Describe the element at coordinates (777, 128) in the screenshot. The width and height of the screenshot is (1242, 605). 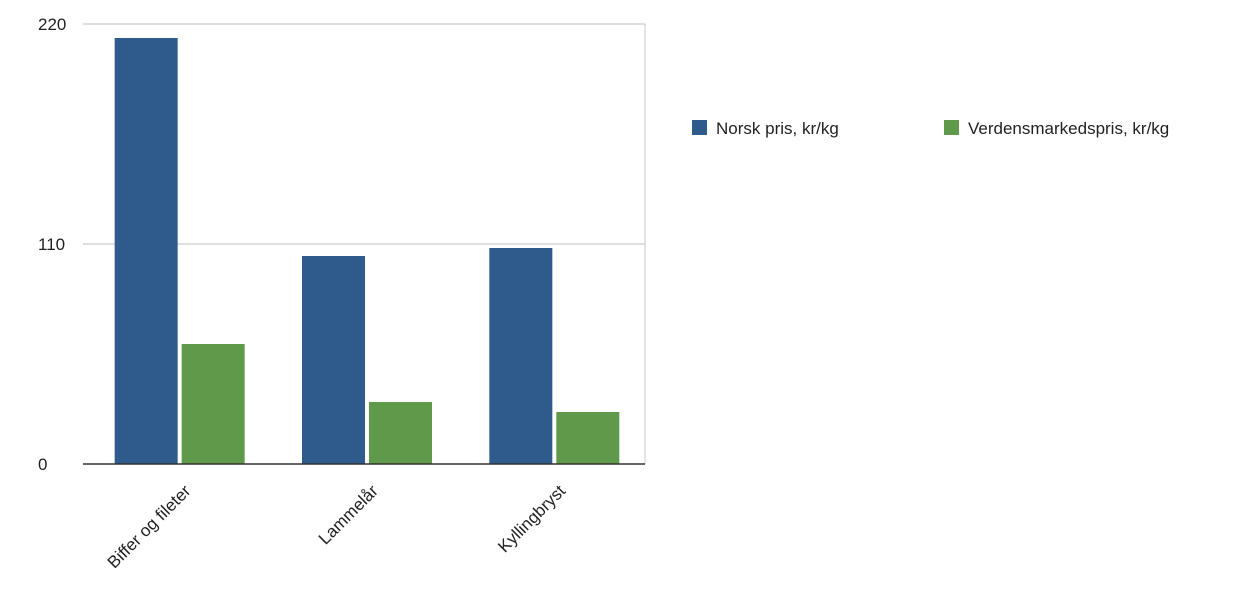
I see `legend-label: Norsk pris, kr/kg` at that location.